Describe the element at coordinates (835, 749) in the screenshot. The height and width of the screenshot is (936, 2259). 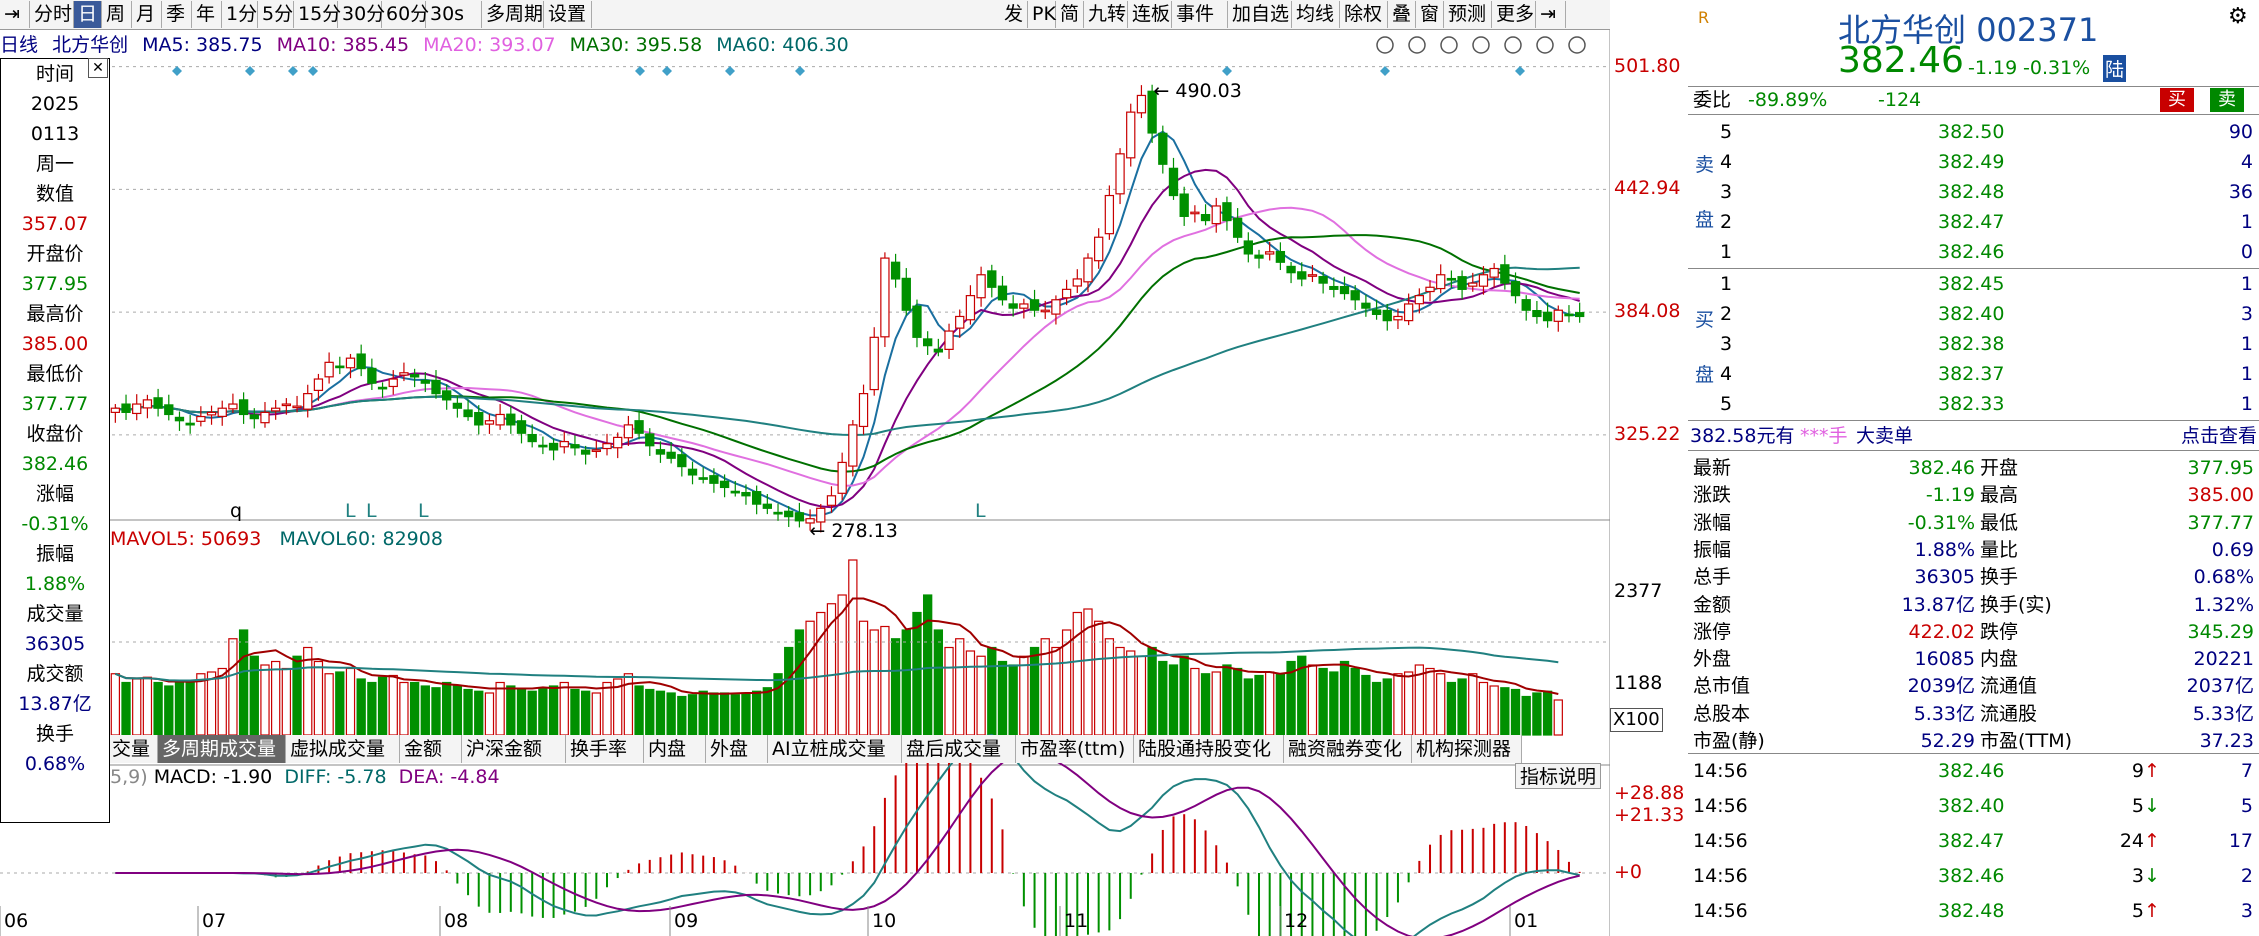
I see `indicator-tab: AI立桩成交量` at that location.